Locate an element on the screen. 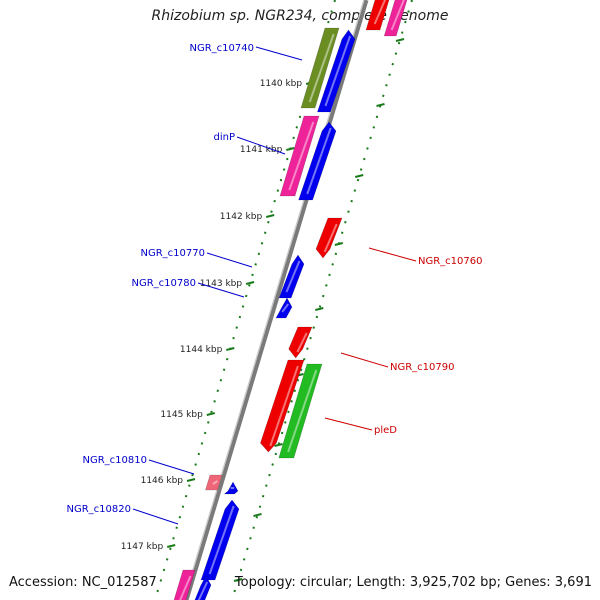 The image size is (600, 600). gene-arrow-ngr-c10820 is located at coordinates (220, 540).